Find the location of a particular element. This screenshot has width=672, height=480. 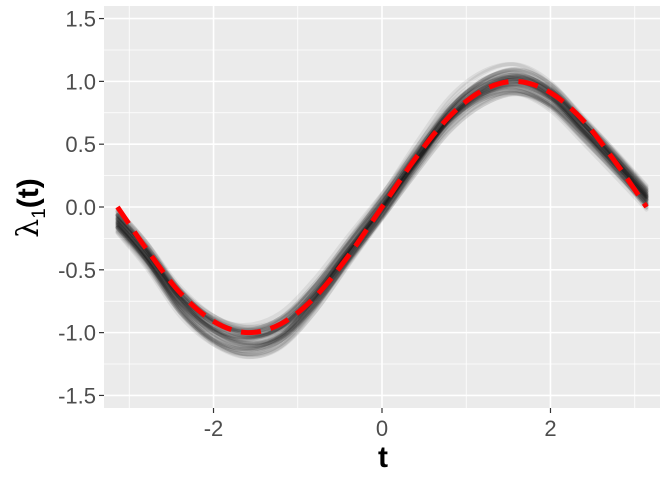

y-tick-label: 1.0 is located at coordinates (80, 81).